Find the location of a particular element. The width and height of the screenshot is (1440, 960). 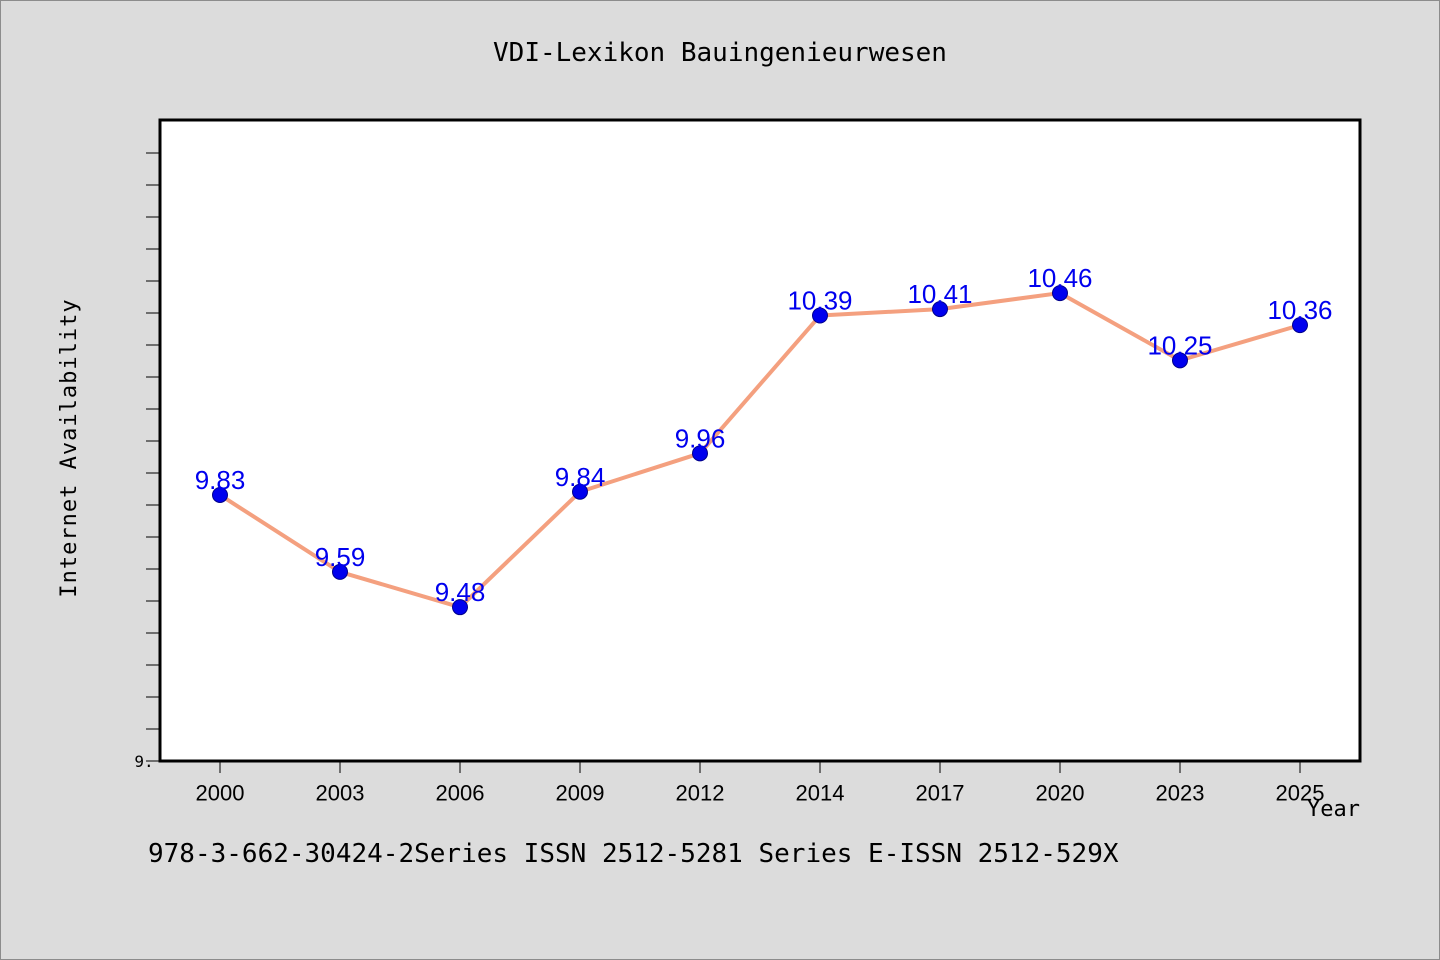

data-label: 10.41 is located at coordinates (939, 294).